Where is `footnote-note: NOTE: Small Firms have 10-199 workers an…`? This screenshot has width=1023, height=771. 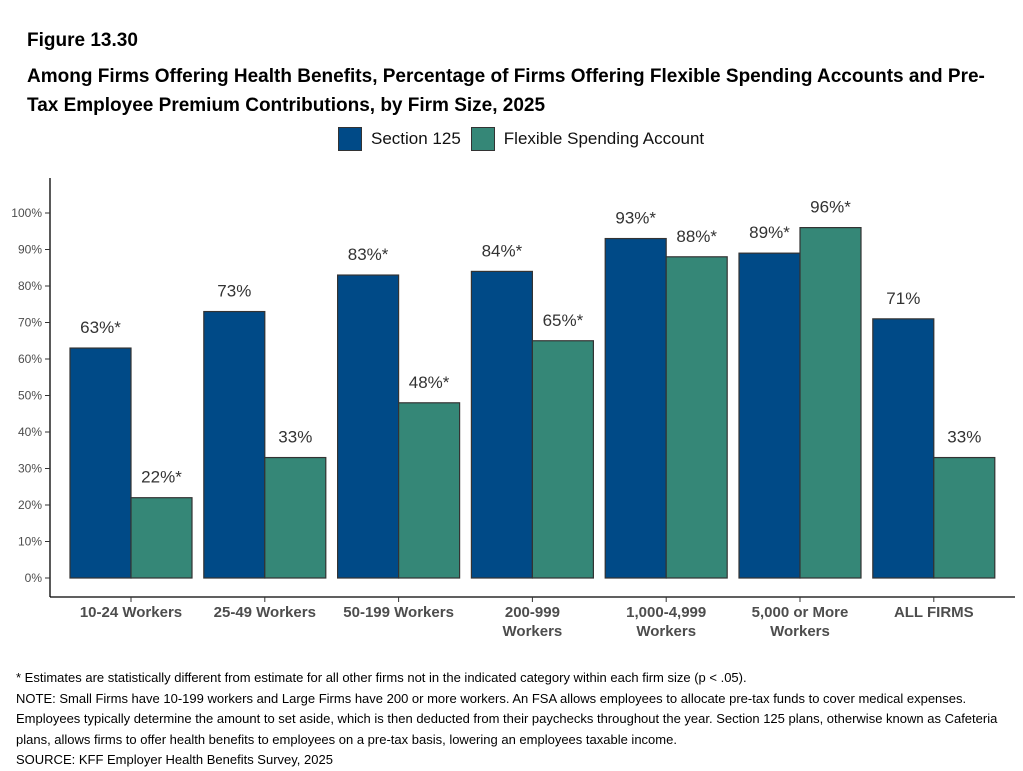 footnote-note: NOTE: Small Firms have 10-199 workers an… is located at coordinates (507, 718).